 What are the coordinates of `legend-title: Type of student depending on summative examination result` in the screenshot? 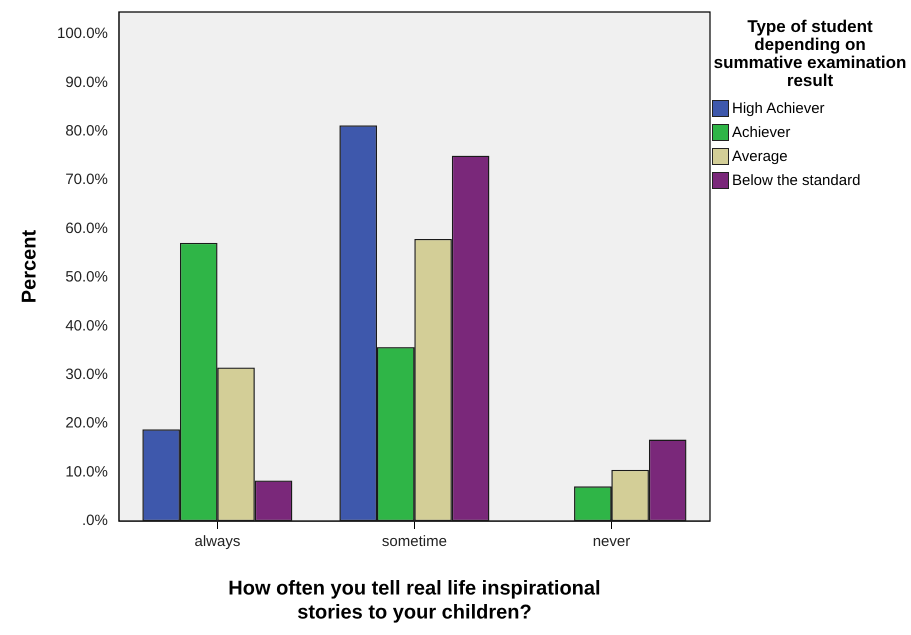 It's located at (810, 53).